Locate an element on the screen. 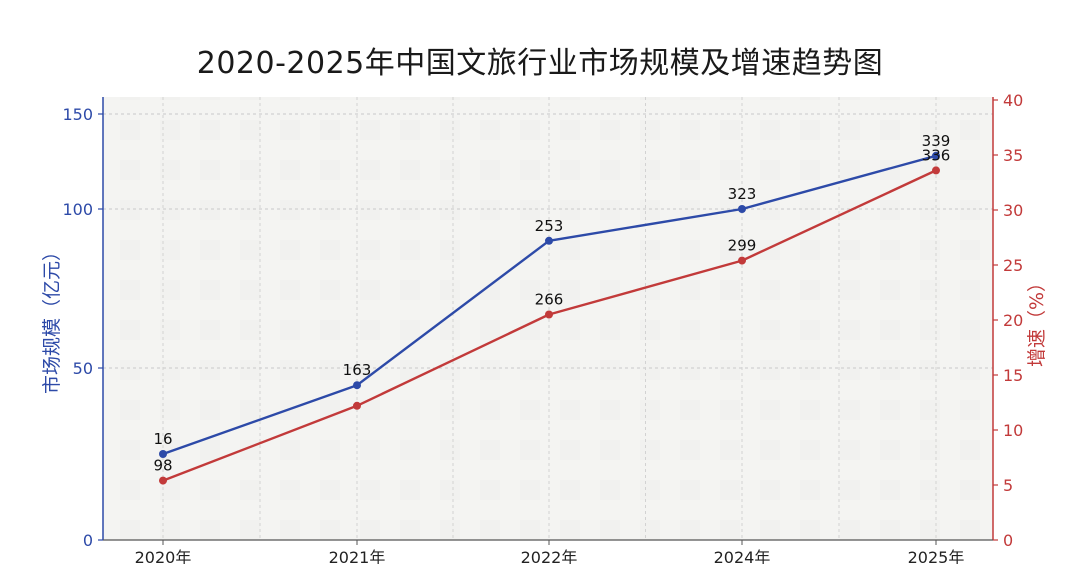 The width and height of the screenshot is (1080, 564). x-tick-label: 2024年 is located at coordinates (742, 556).